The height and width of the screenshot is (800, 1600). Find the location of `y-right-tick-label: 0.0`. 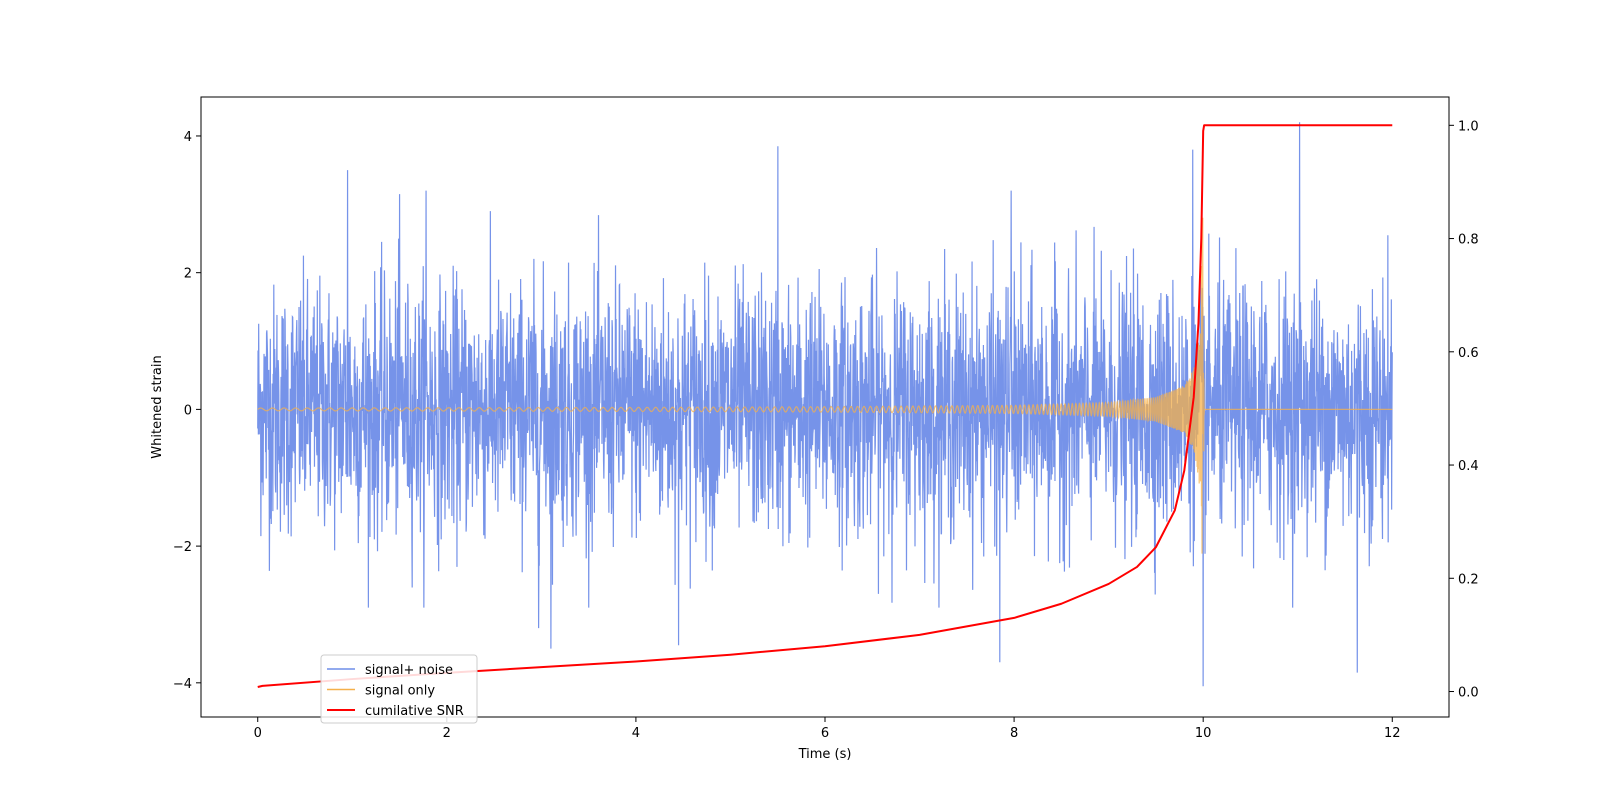

y-right-tick-label: 0.0 is located at coordinates (1468, 693).